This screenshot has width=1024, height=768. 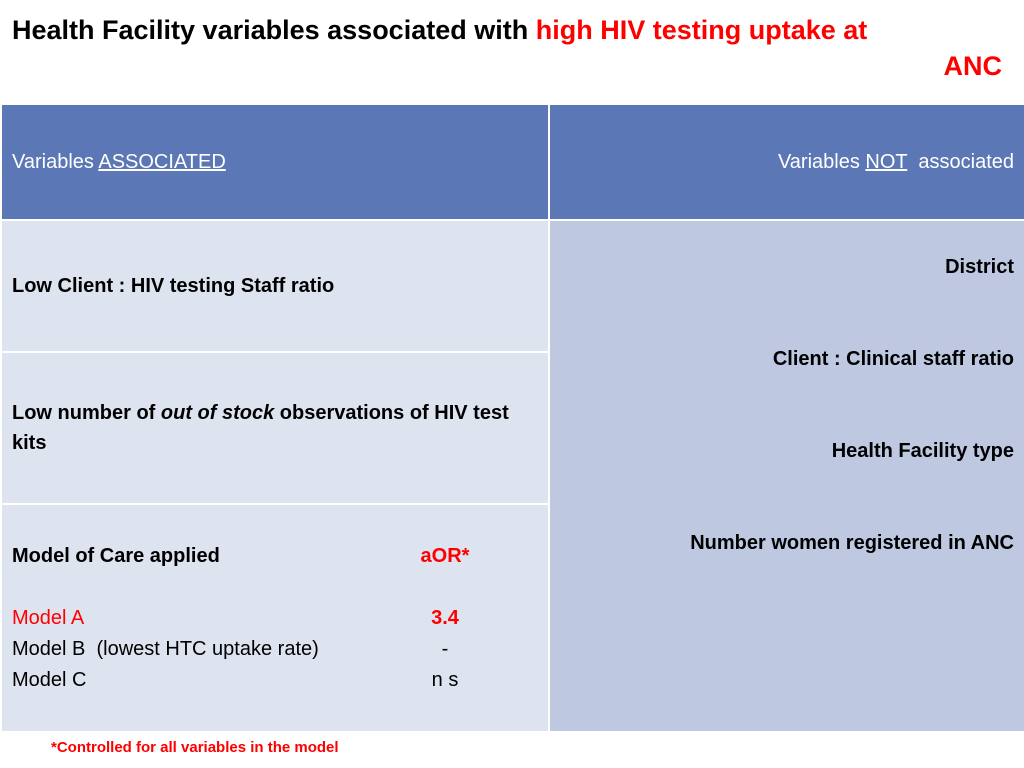 I want to click on model-name: Model C, so click(x=49, y=679).